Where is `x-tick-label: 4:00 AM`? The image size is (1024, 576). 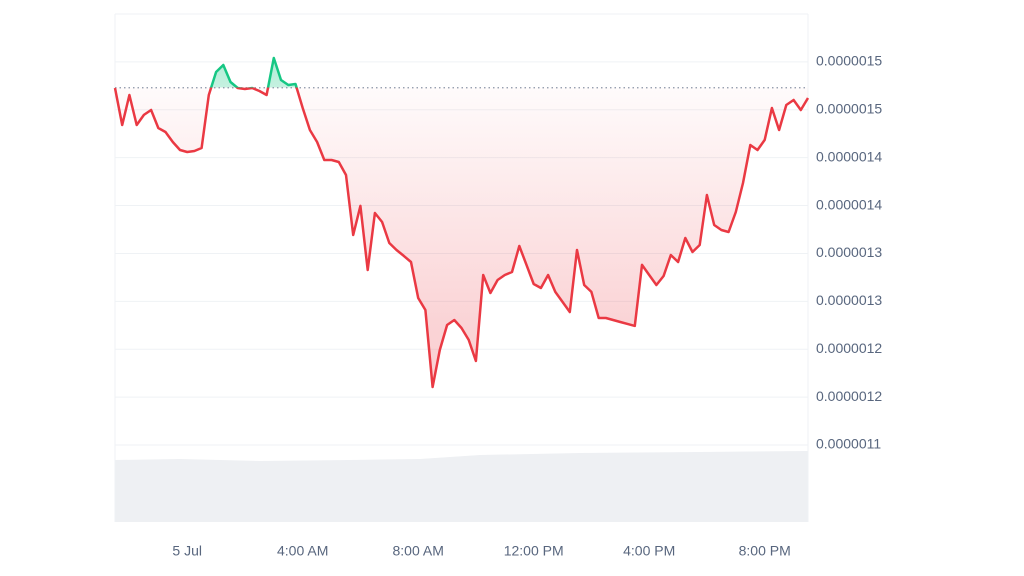 x-tick-label: 4:00 AM is located at coordinates (302, 551).